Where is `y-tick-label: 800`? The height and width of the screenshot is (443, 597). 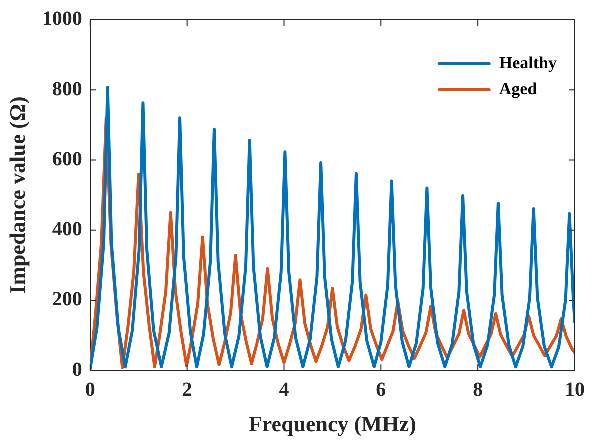
y-tick-label: 800 is located at coordinates (67, 89).